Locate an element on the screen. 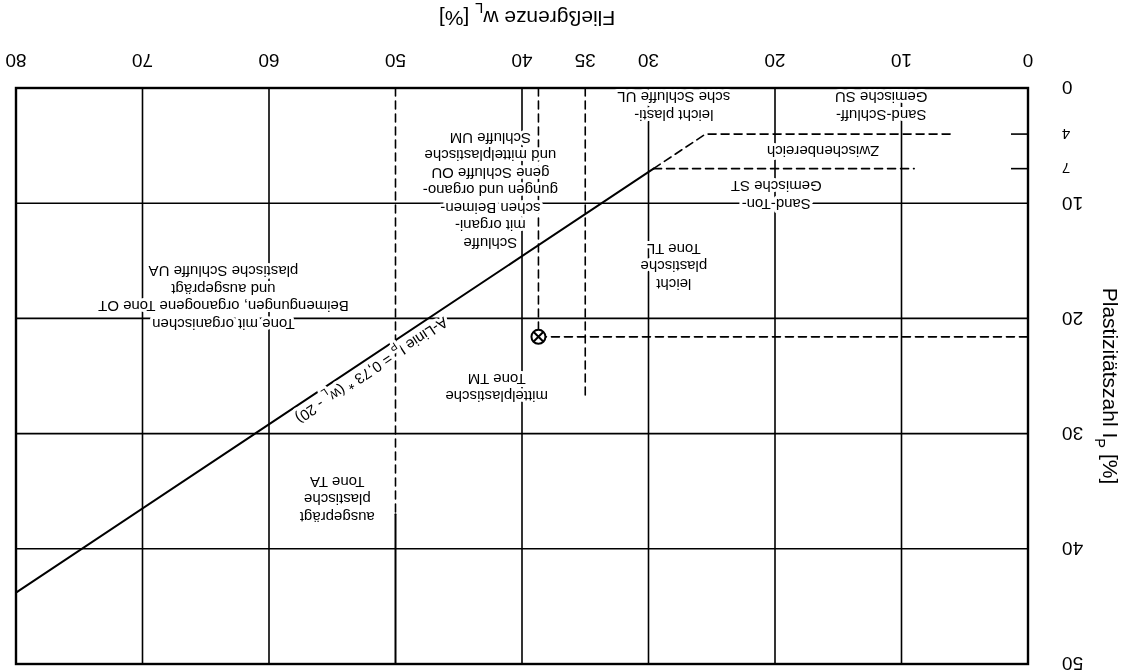 This screenshot has height=672, width=1147. annotation: Tone mit organischen Beimengungen, organogene Tone OT und ausgeprägt plastische Schluffe UA is located at coordinates (223, 298).